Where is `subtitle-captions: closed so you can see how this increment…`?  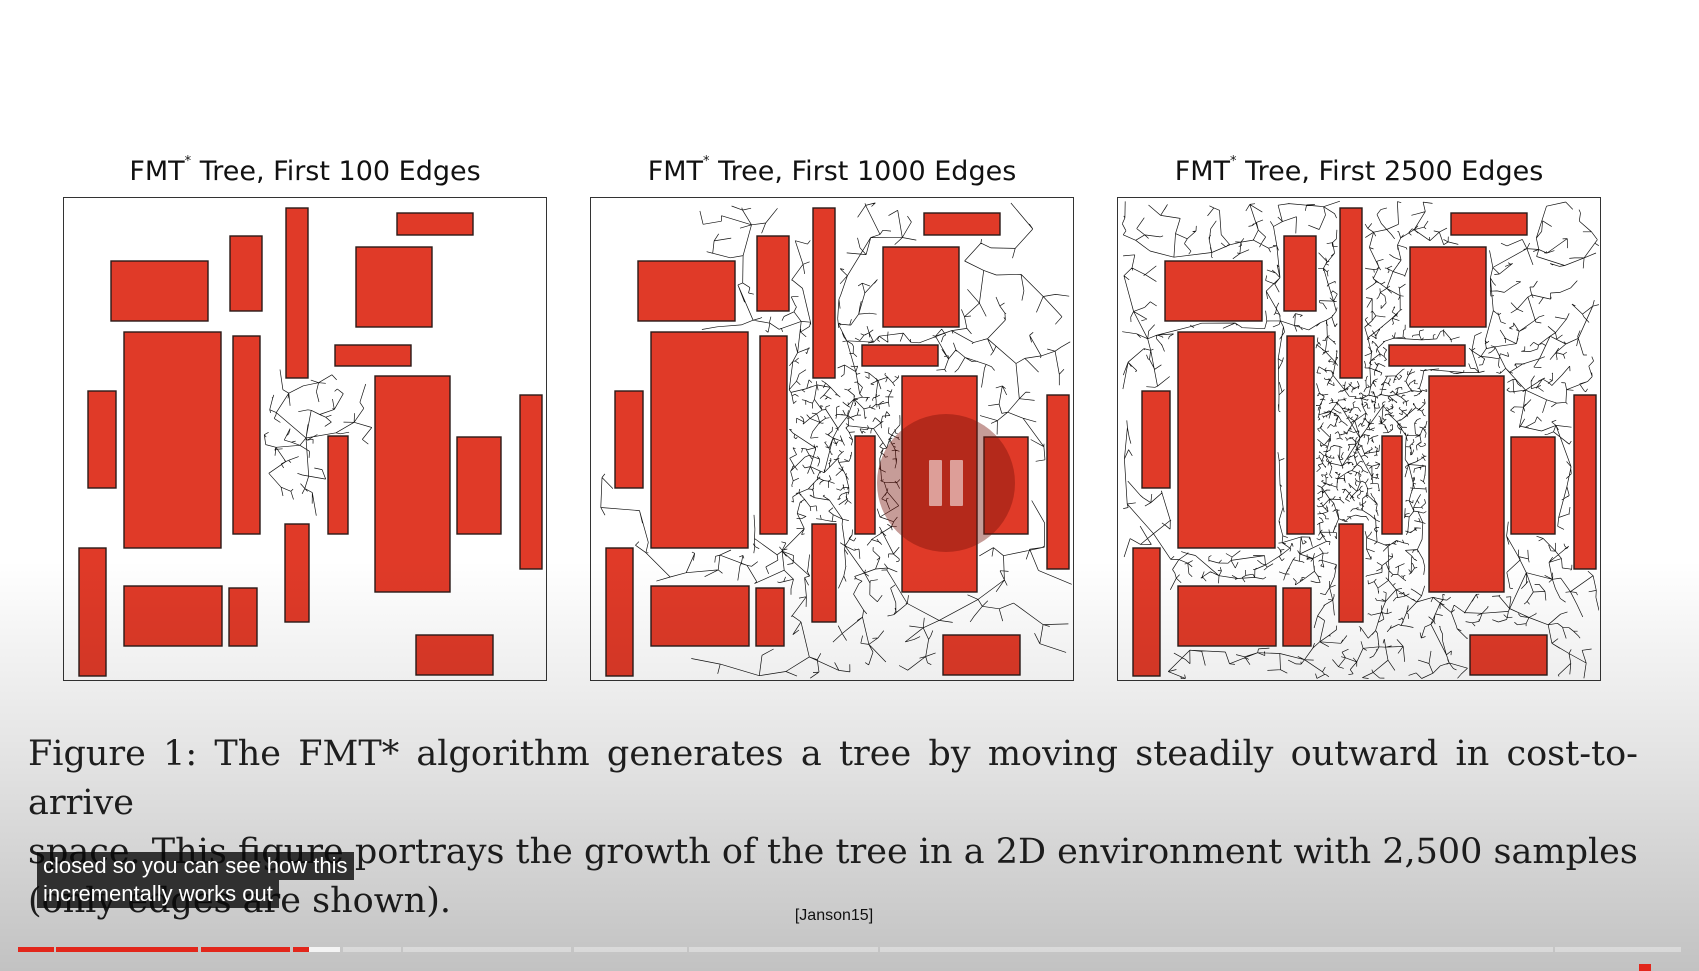 subtitle-captions: closed so you can see how this increment… is located at coordinates (195, 880).